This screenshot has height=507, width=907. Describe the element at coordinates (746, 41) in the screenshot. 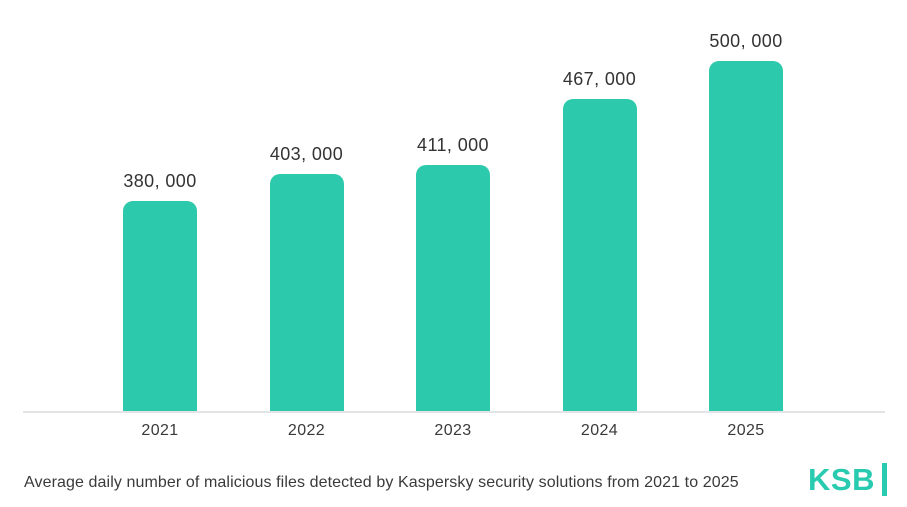

I see `bar-value-label: 500, 000` at that location.